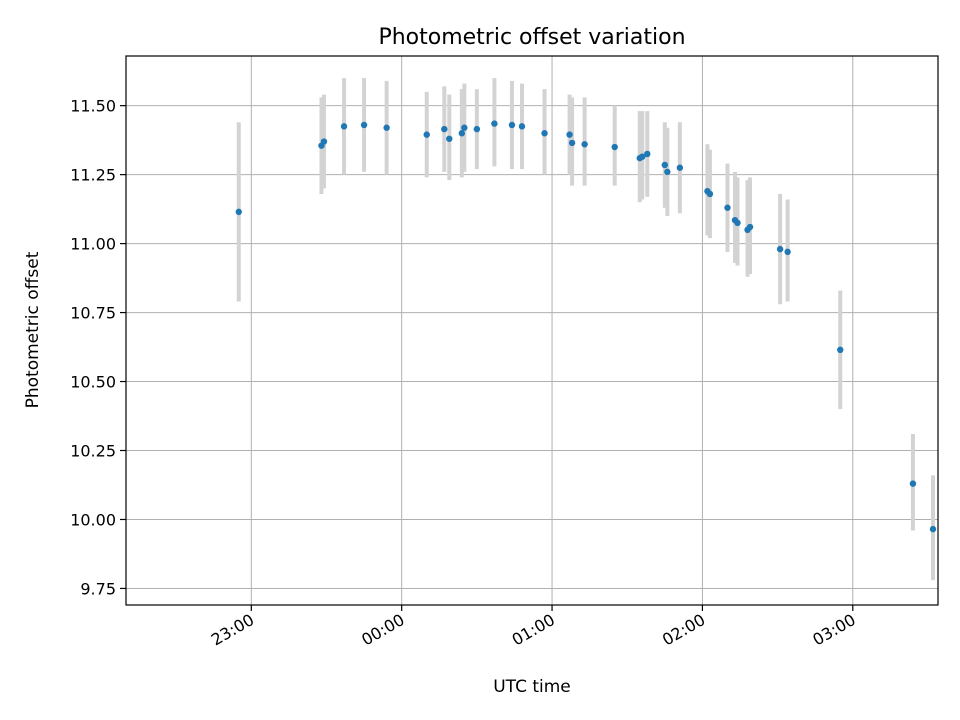 Image resolution: width=960 pixels, height=720 pixels. Describe the element at coordinates (382, 630) in the screenshot. I see `x-tick-label: 00:00` at that location.